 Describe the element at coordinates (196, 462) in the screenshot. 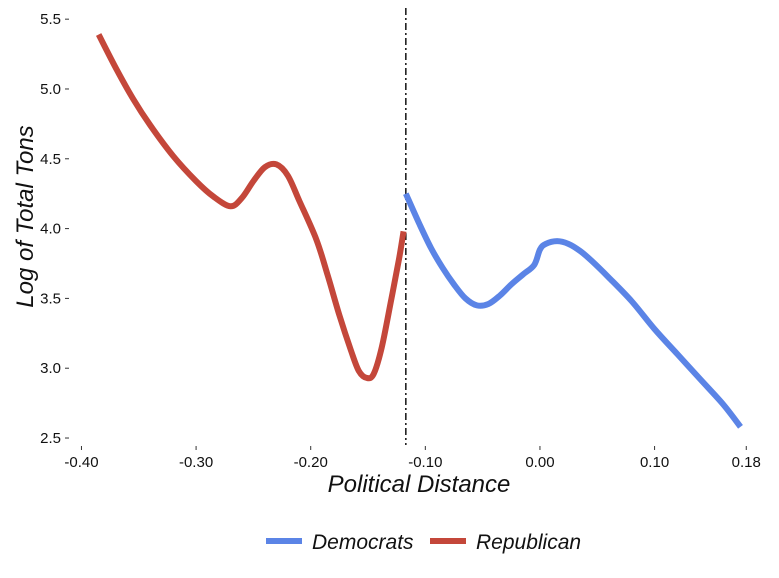

I see `x-tick-label: -0.30` at that location.